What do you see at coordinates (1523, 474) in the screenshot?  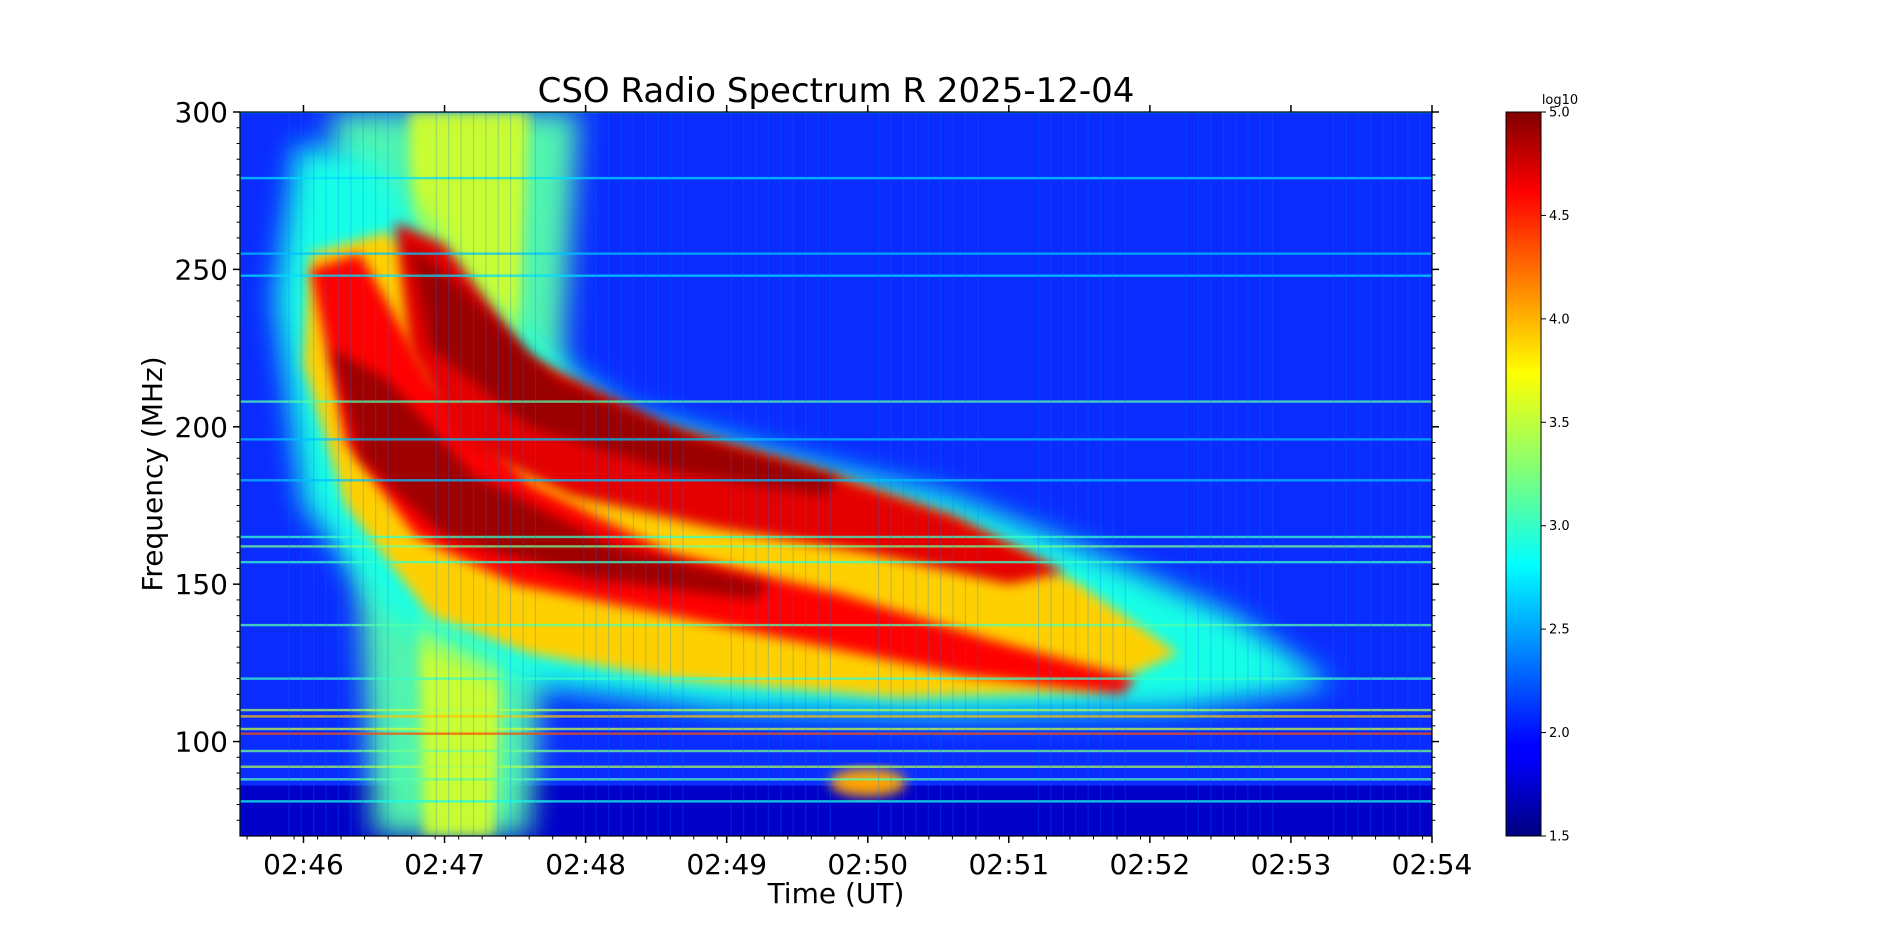 I see `colorbar-gradient` at bounding box center [1523, 474].